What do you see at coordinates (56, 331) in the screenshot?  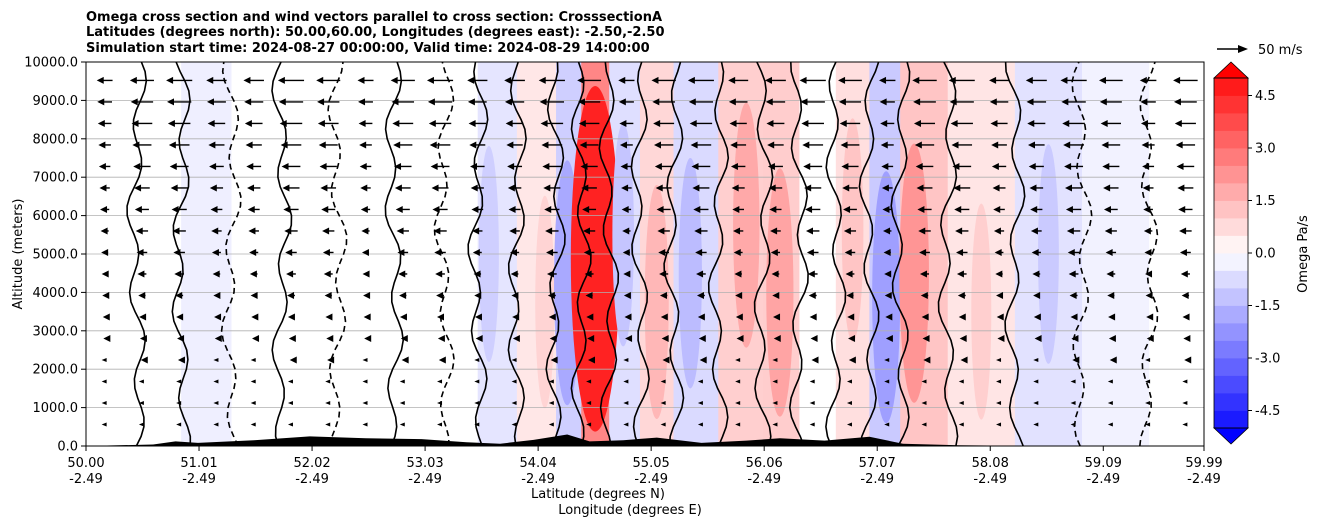 I see `y-tick-label: 3000.0` at bounding box center [56, 331].